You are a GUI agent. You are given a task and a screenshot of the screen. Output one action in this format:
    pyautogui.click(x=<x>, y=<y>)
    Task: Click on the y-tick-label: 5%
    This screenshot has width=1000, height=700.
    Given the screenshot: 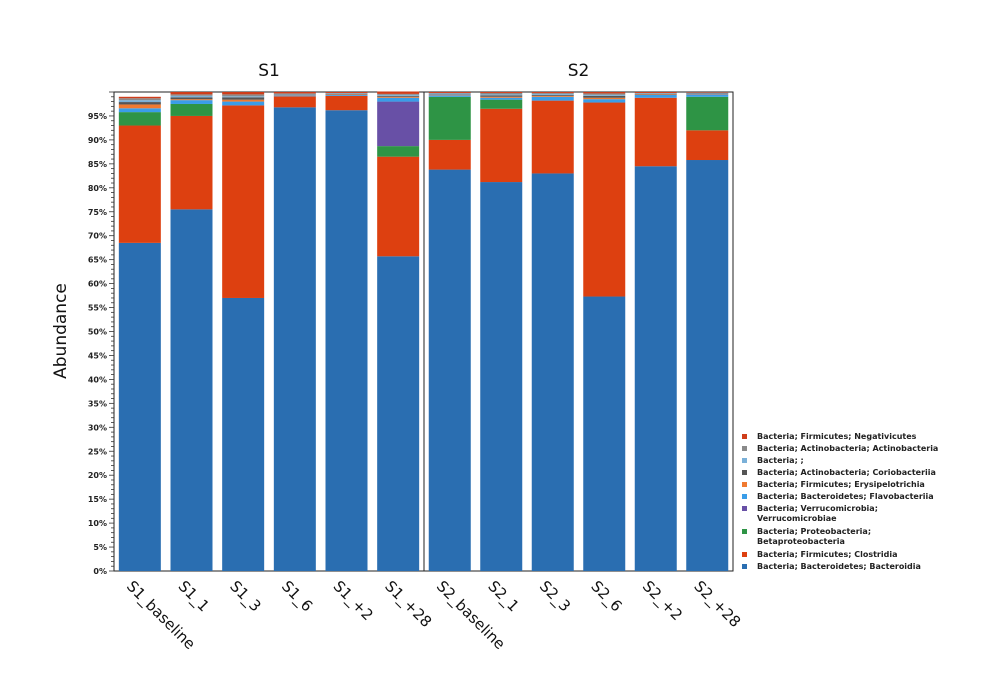 What is the action you would take?
    pyautogui.click(x=100, y=547)
    